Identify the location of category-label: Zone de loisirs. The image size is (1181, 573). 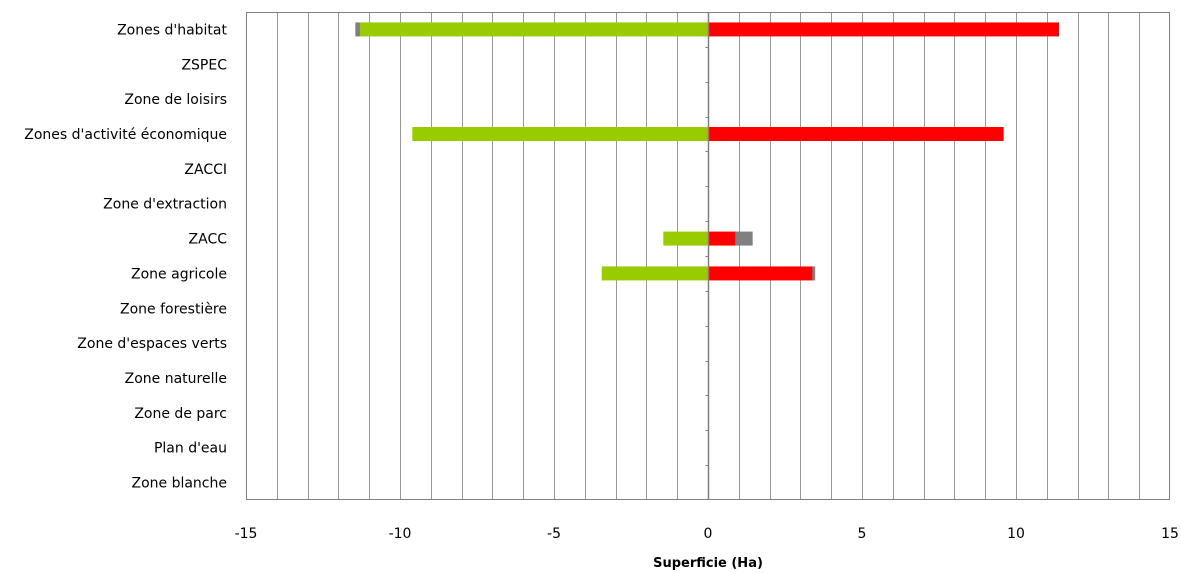
(175, 100).